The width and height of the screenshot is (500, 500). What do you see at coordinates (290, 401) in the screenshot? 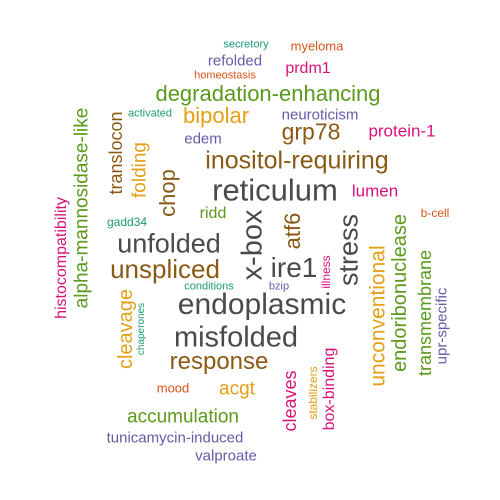
I see `word-cleaves: cleaves` at bounding box center [290, 401].